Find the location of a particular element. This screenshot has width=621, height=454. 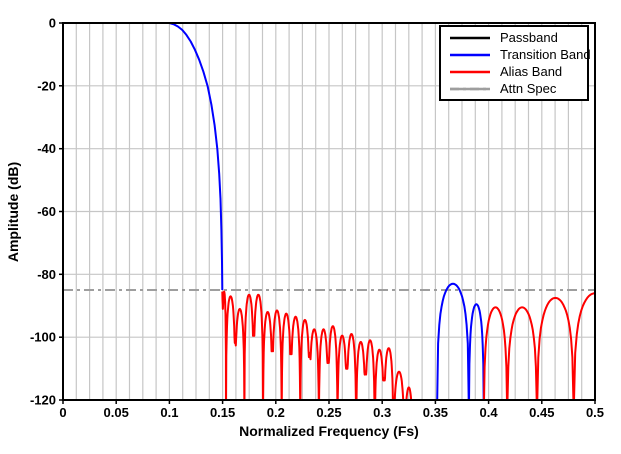

svg-text: -20 is located at coordinates (46, 85).